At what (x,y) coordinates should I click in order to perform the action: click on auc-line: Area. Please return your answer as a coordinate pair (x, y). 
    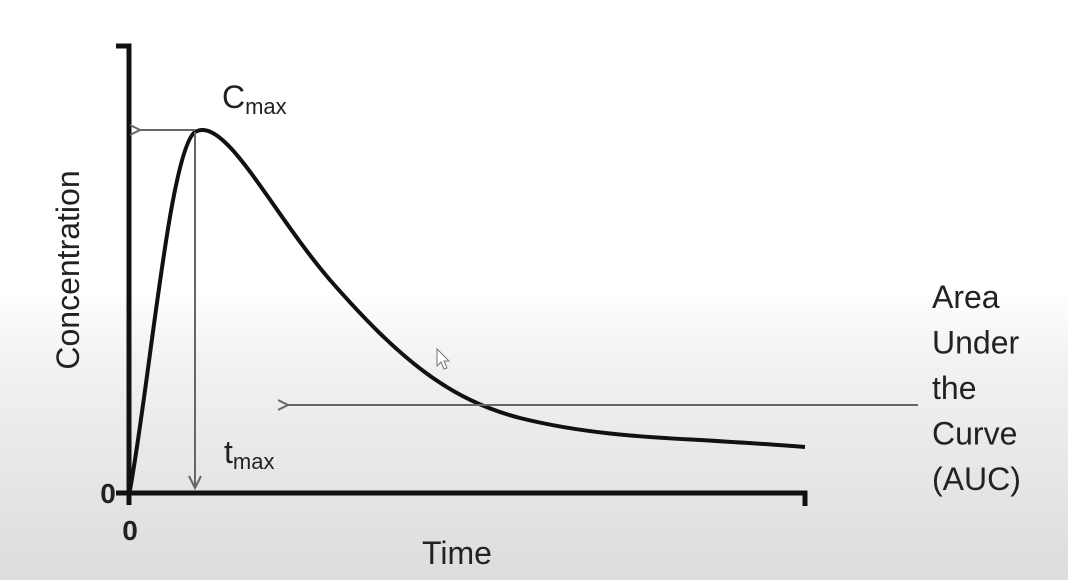
    Looking at the image, I should click on (966, 297).